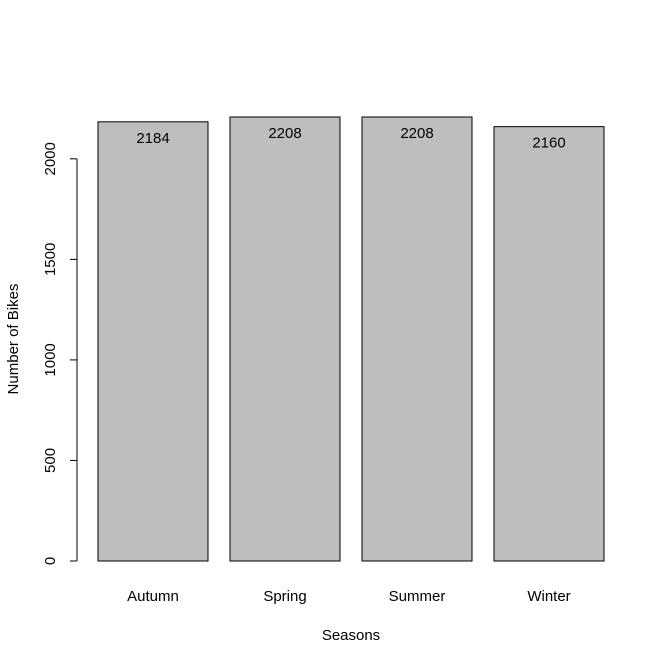 This screenshot has height=669, width=664. I want to click on y-tick-label: 1500, so click(50, 259).